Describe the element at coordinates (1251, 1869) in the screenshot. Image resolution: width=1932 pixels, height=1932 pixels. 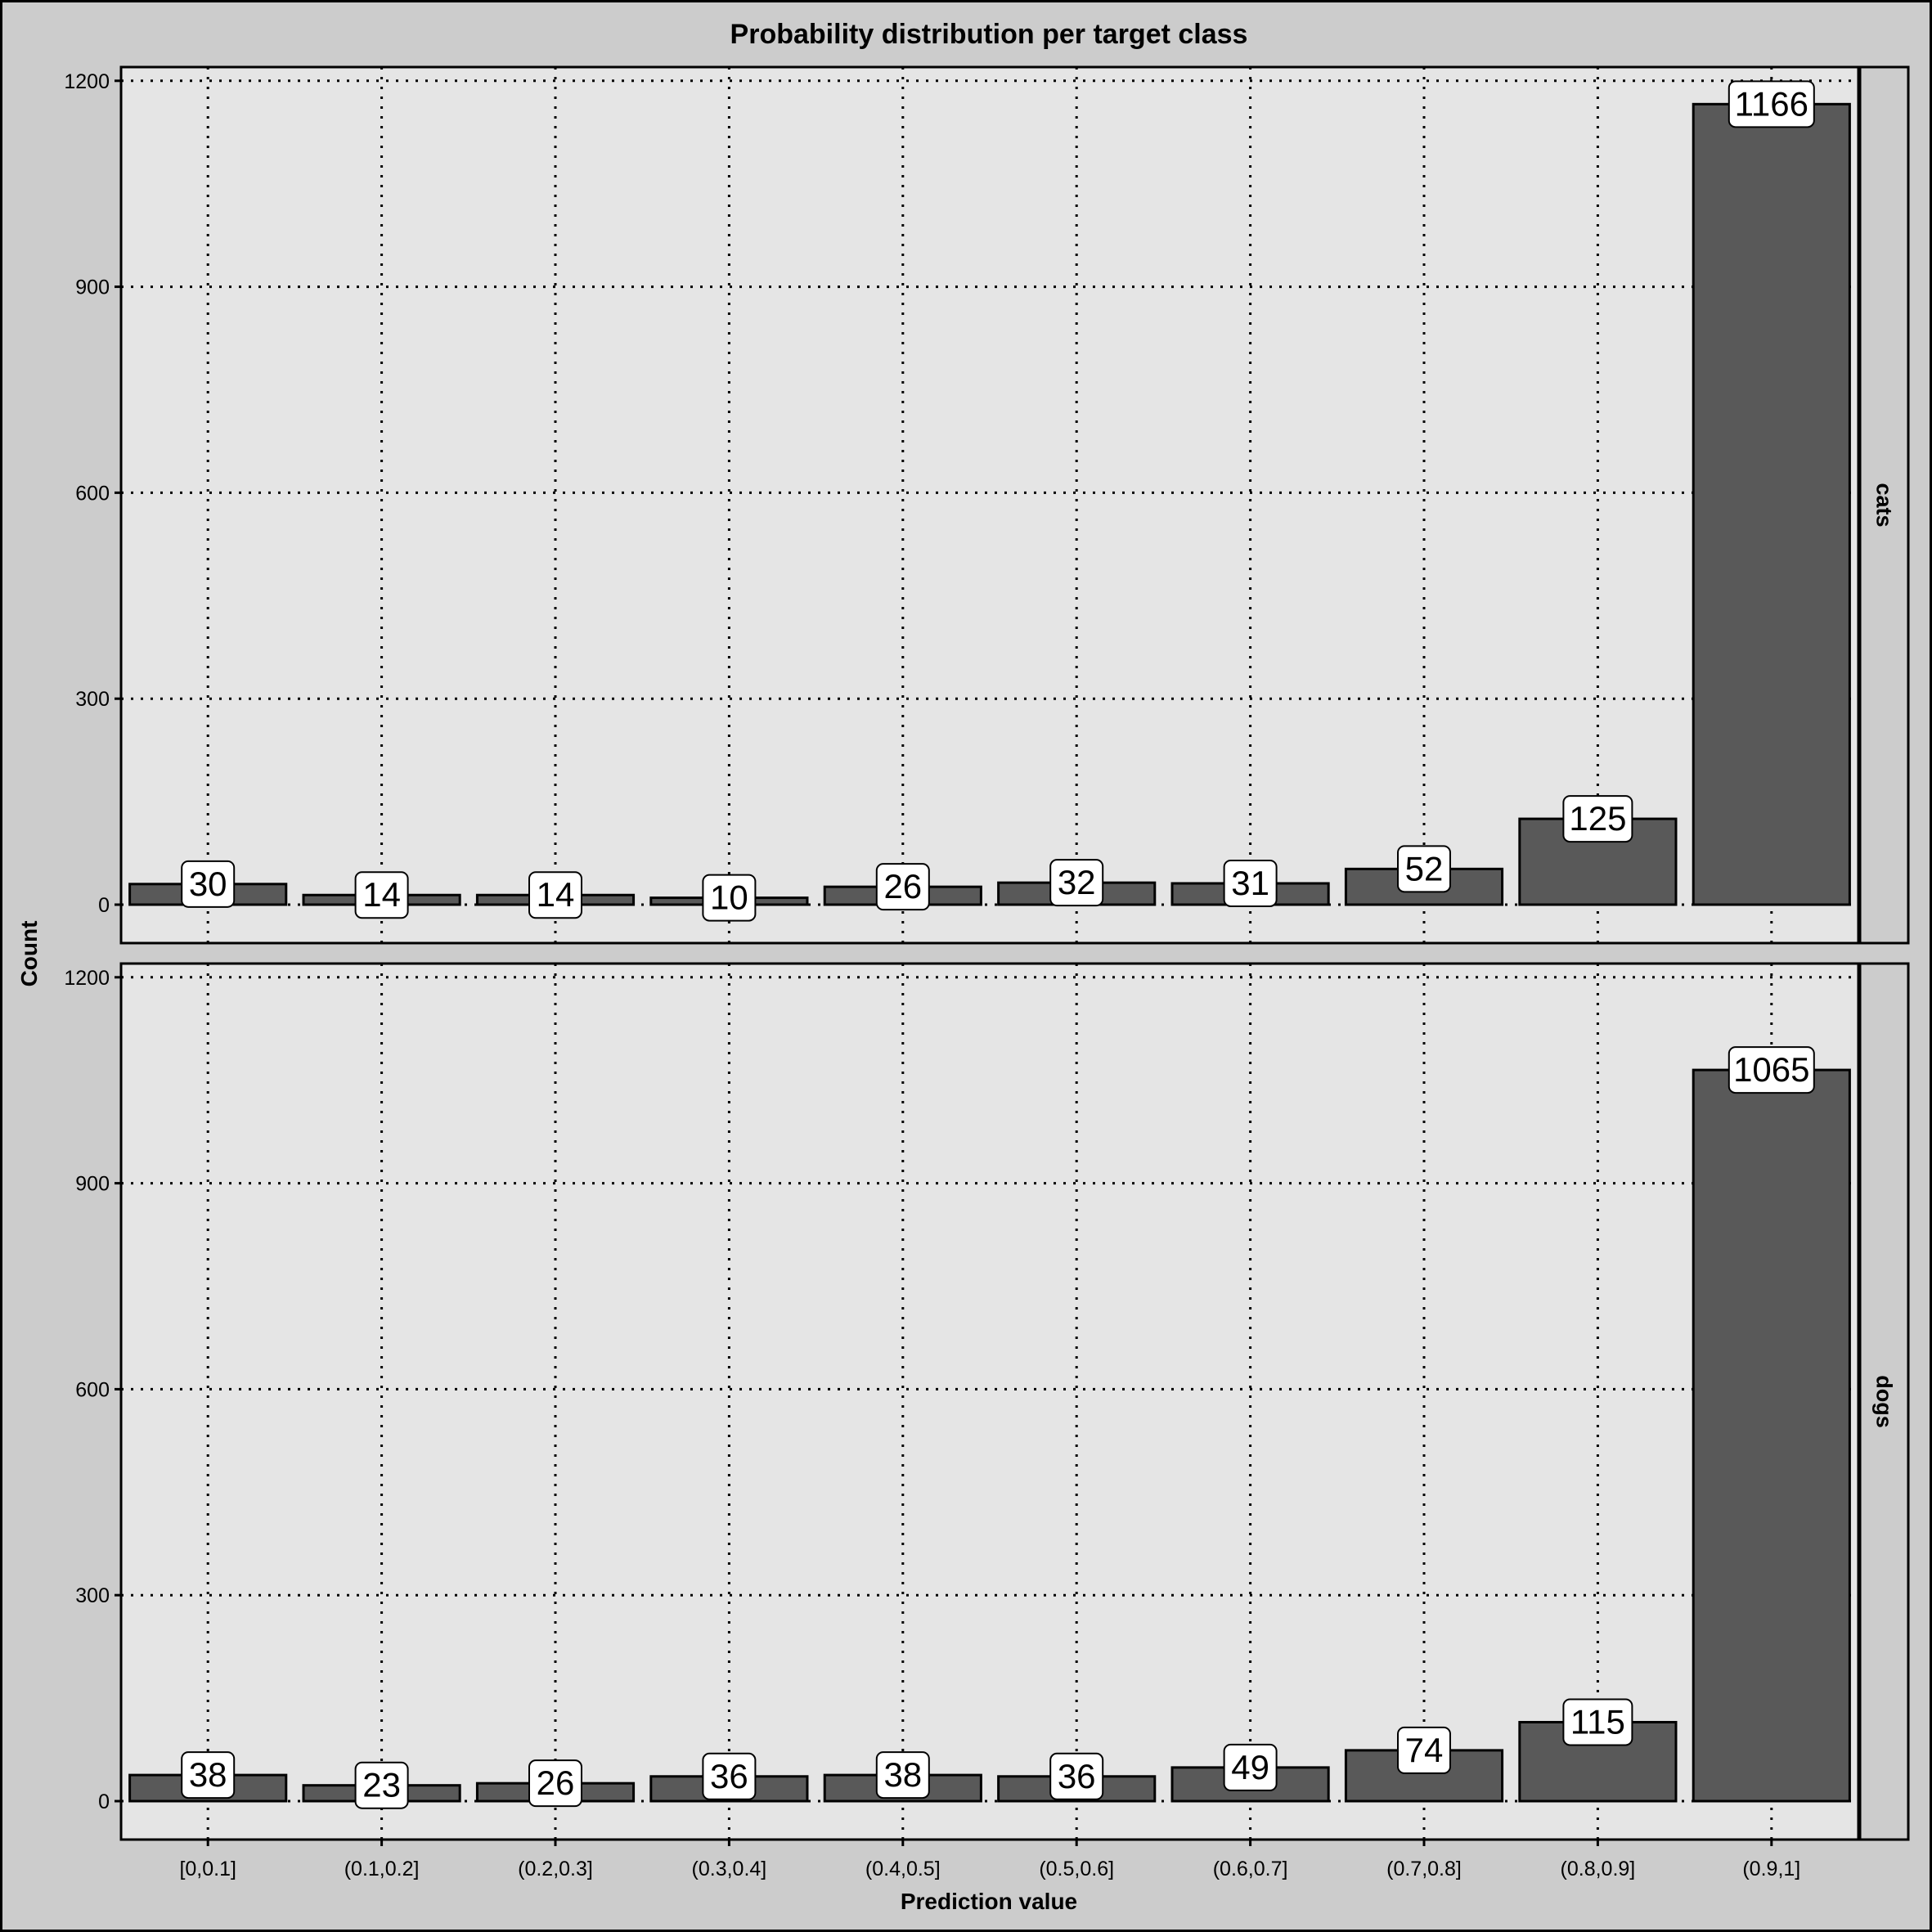
I see `x-tick-label: (0.6,0.7]` at that location.